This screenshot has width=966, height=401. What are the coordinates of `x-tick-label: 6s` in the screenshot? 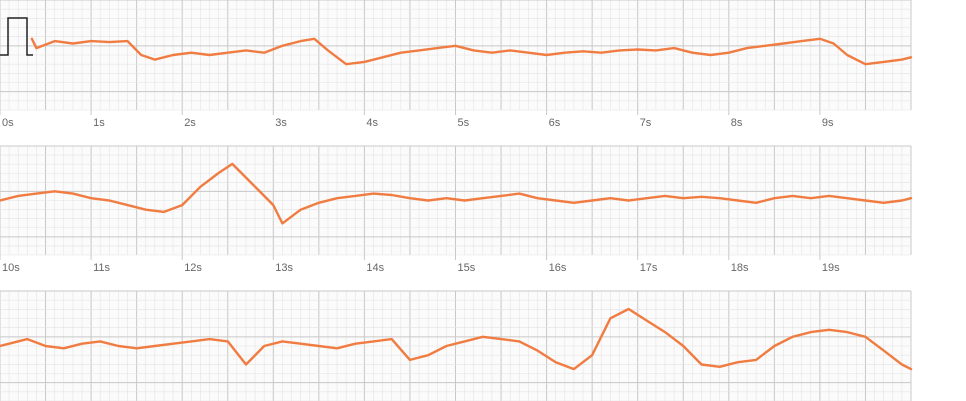 It's located at (555, 123).